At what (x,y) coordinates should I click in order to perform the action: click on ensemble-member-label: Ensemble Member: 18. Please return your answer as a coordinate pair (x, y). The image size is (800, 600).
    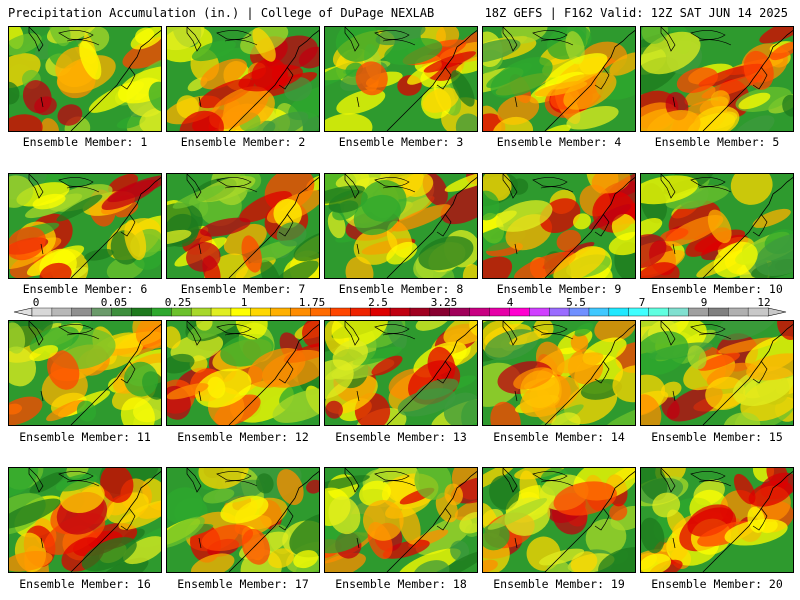
    Looking at the image, I should click on (401, 584).